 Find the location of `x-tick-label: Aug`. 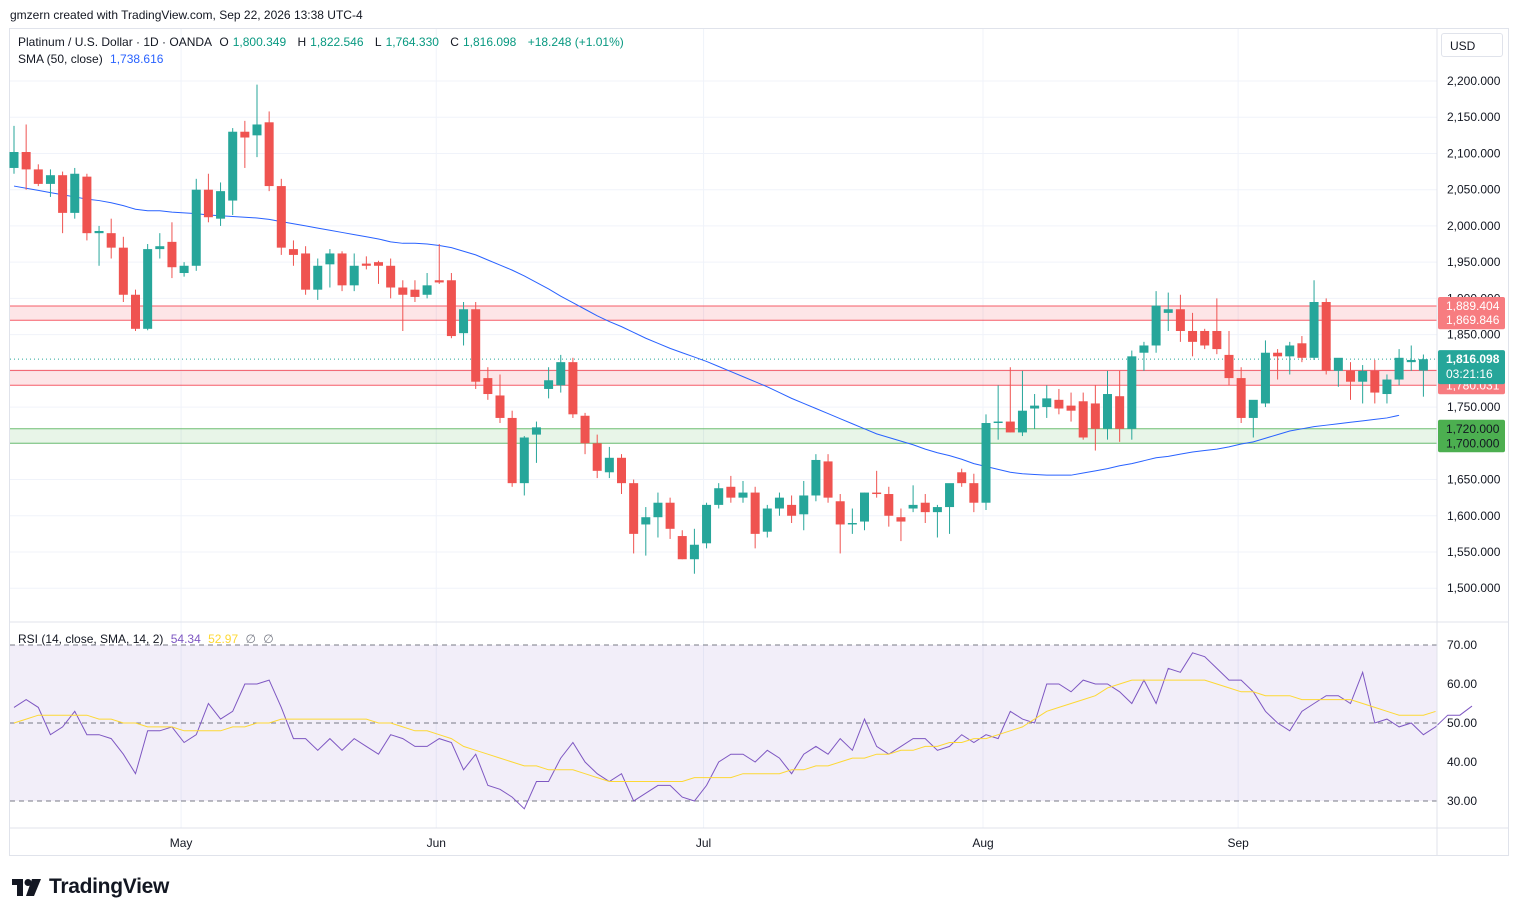

x-tick-label: Aug is located at coordinates (982, 843).